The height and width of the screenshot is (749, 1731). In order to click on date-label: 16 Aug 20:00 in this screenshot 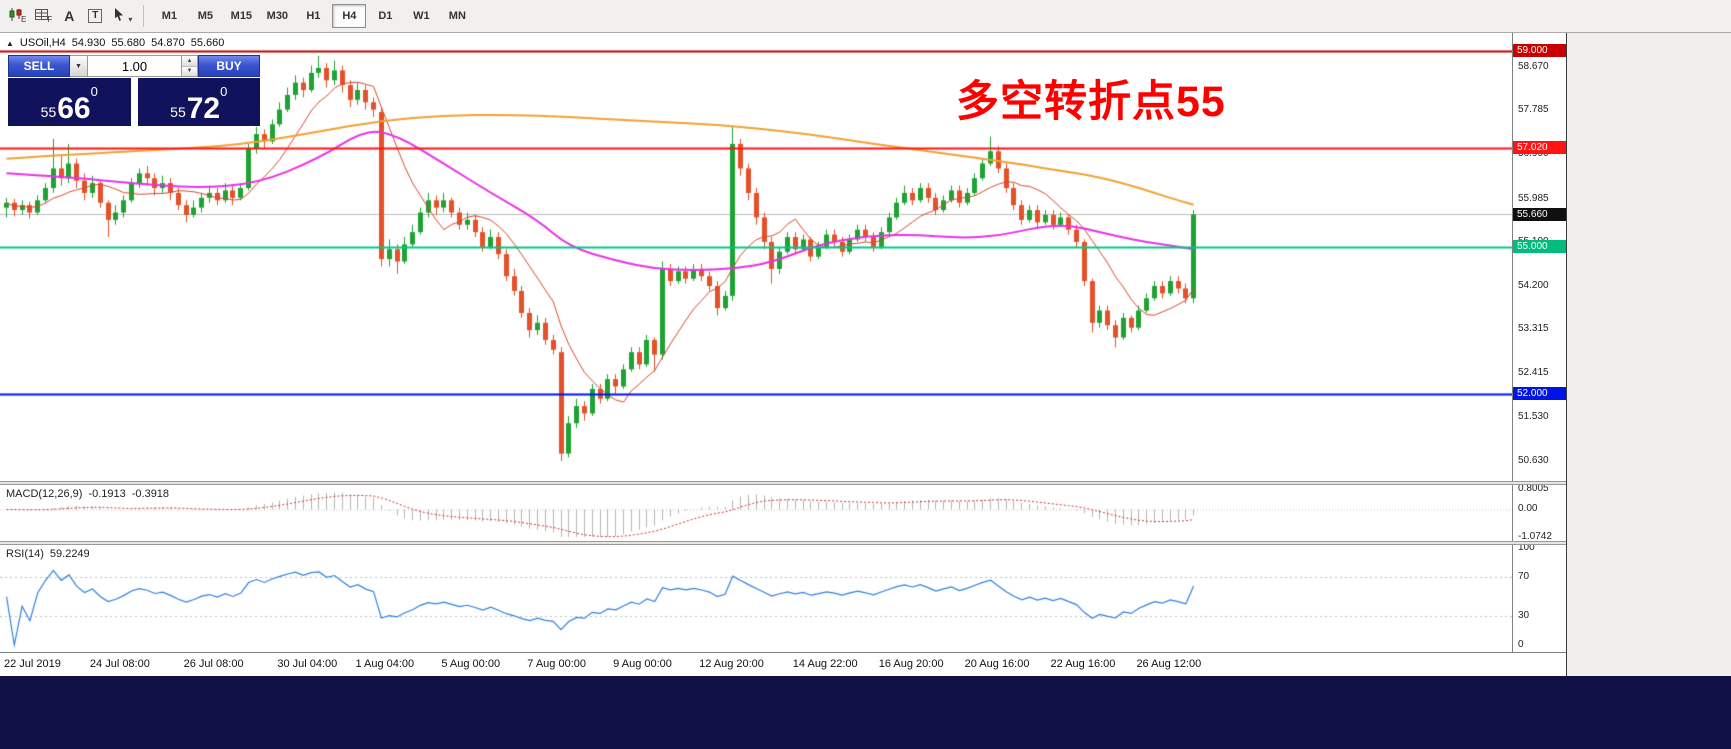, I will do `click(911, 664)`.